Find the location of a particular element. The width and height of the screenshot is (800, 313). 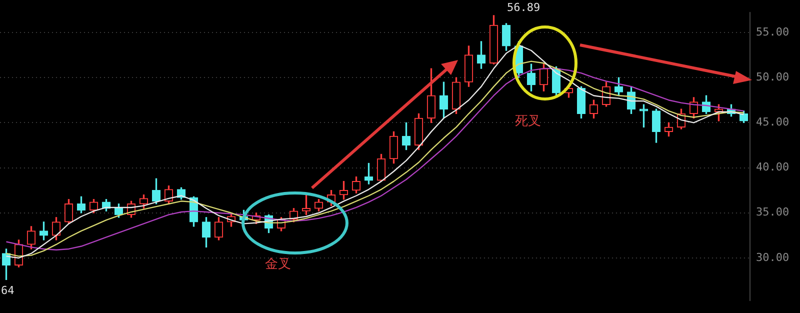

annotation: 56.89 is located at coordinates (523, 7).